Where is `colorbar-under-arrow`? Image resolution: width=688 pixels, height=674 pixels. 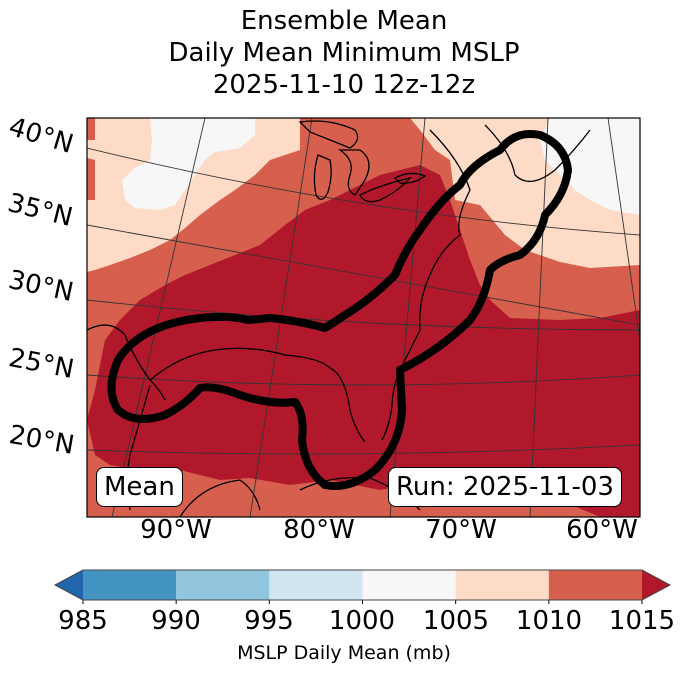
colorbar-under-arrow is located at coordinates (69, 585).